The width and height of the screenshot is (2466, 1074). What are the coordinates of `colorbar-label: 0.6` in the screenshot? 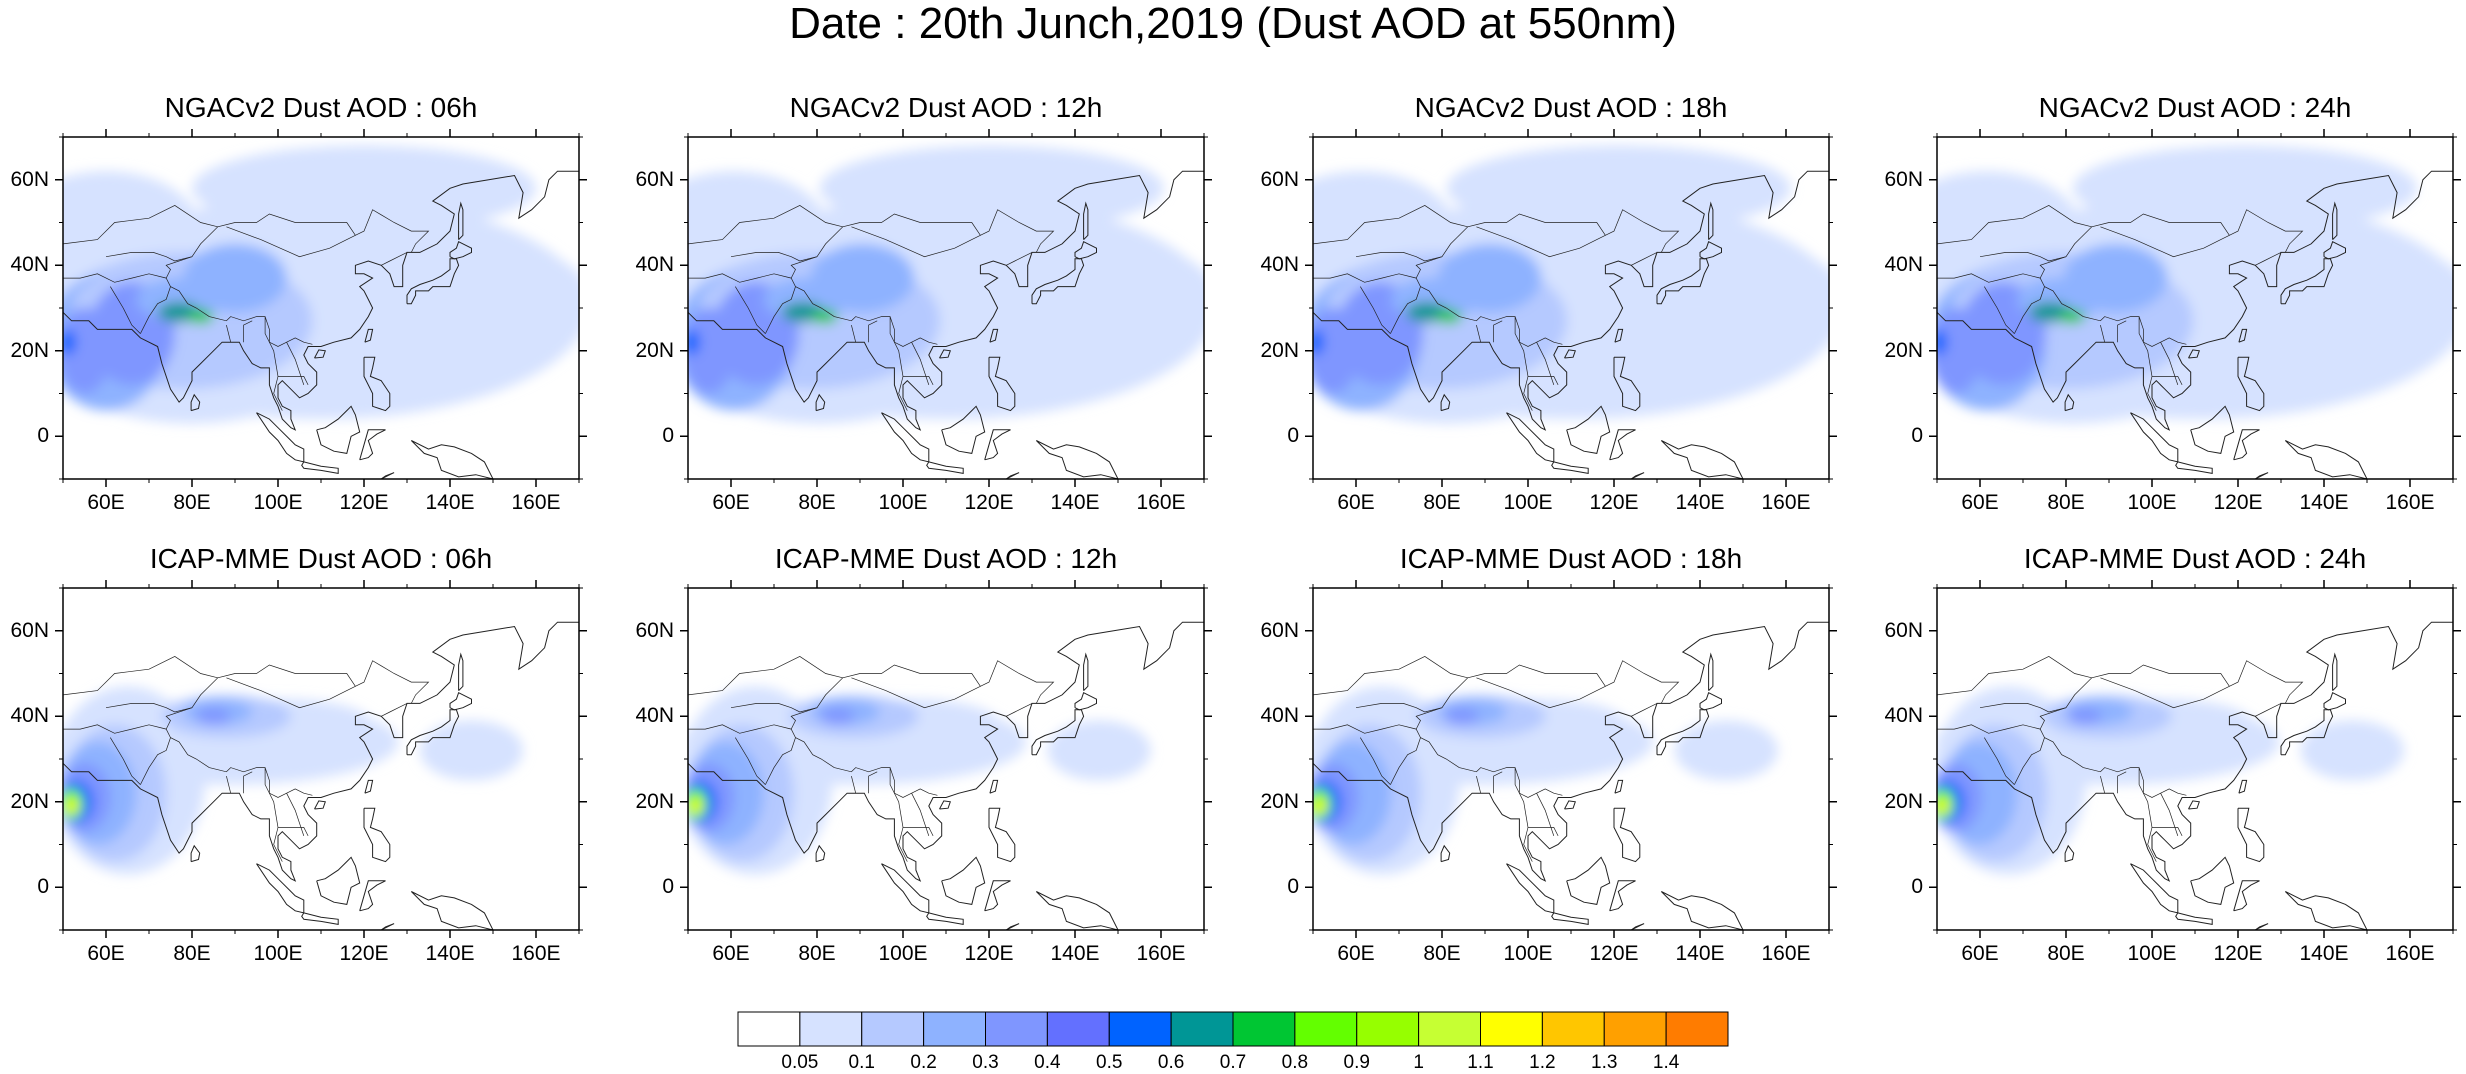 It's located at (1171, 1062).